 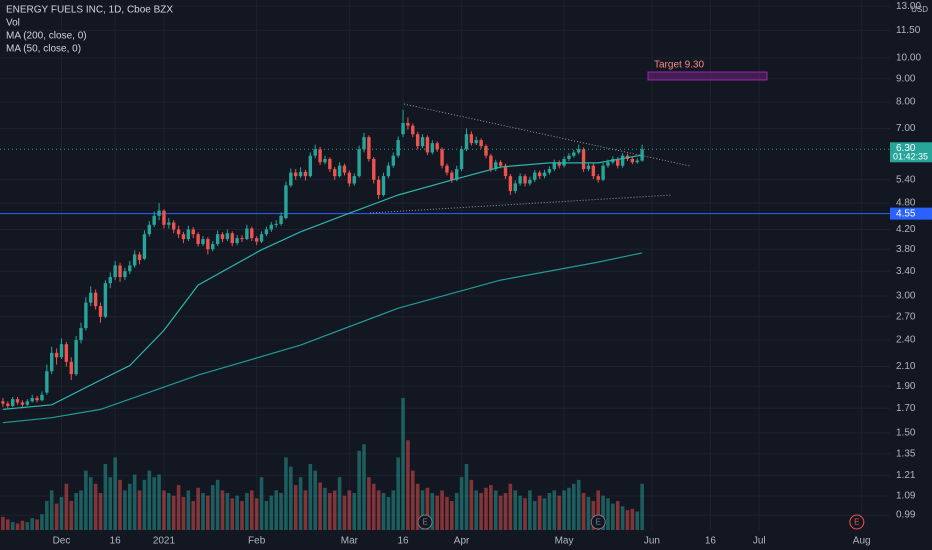 I want to click on y-tick-label: 2.40, so click(x=906, y=340).